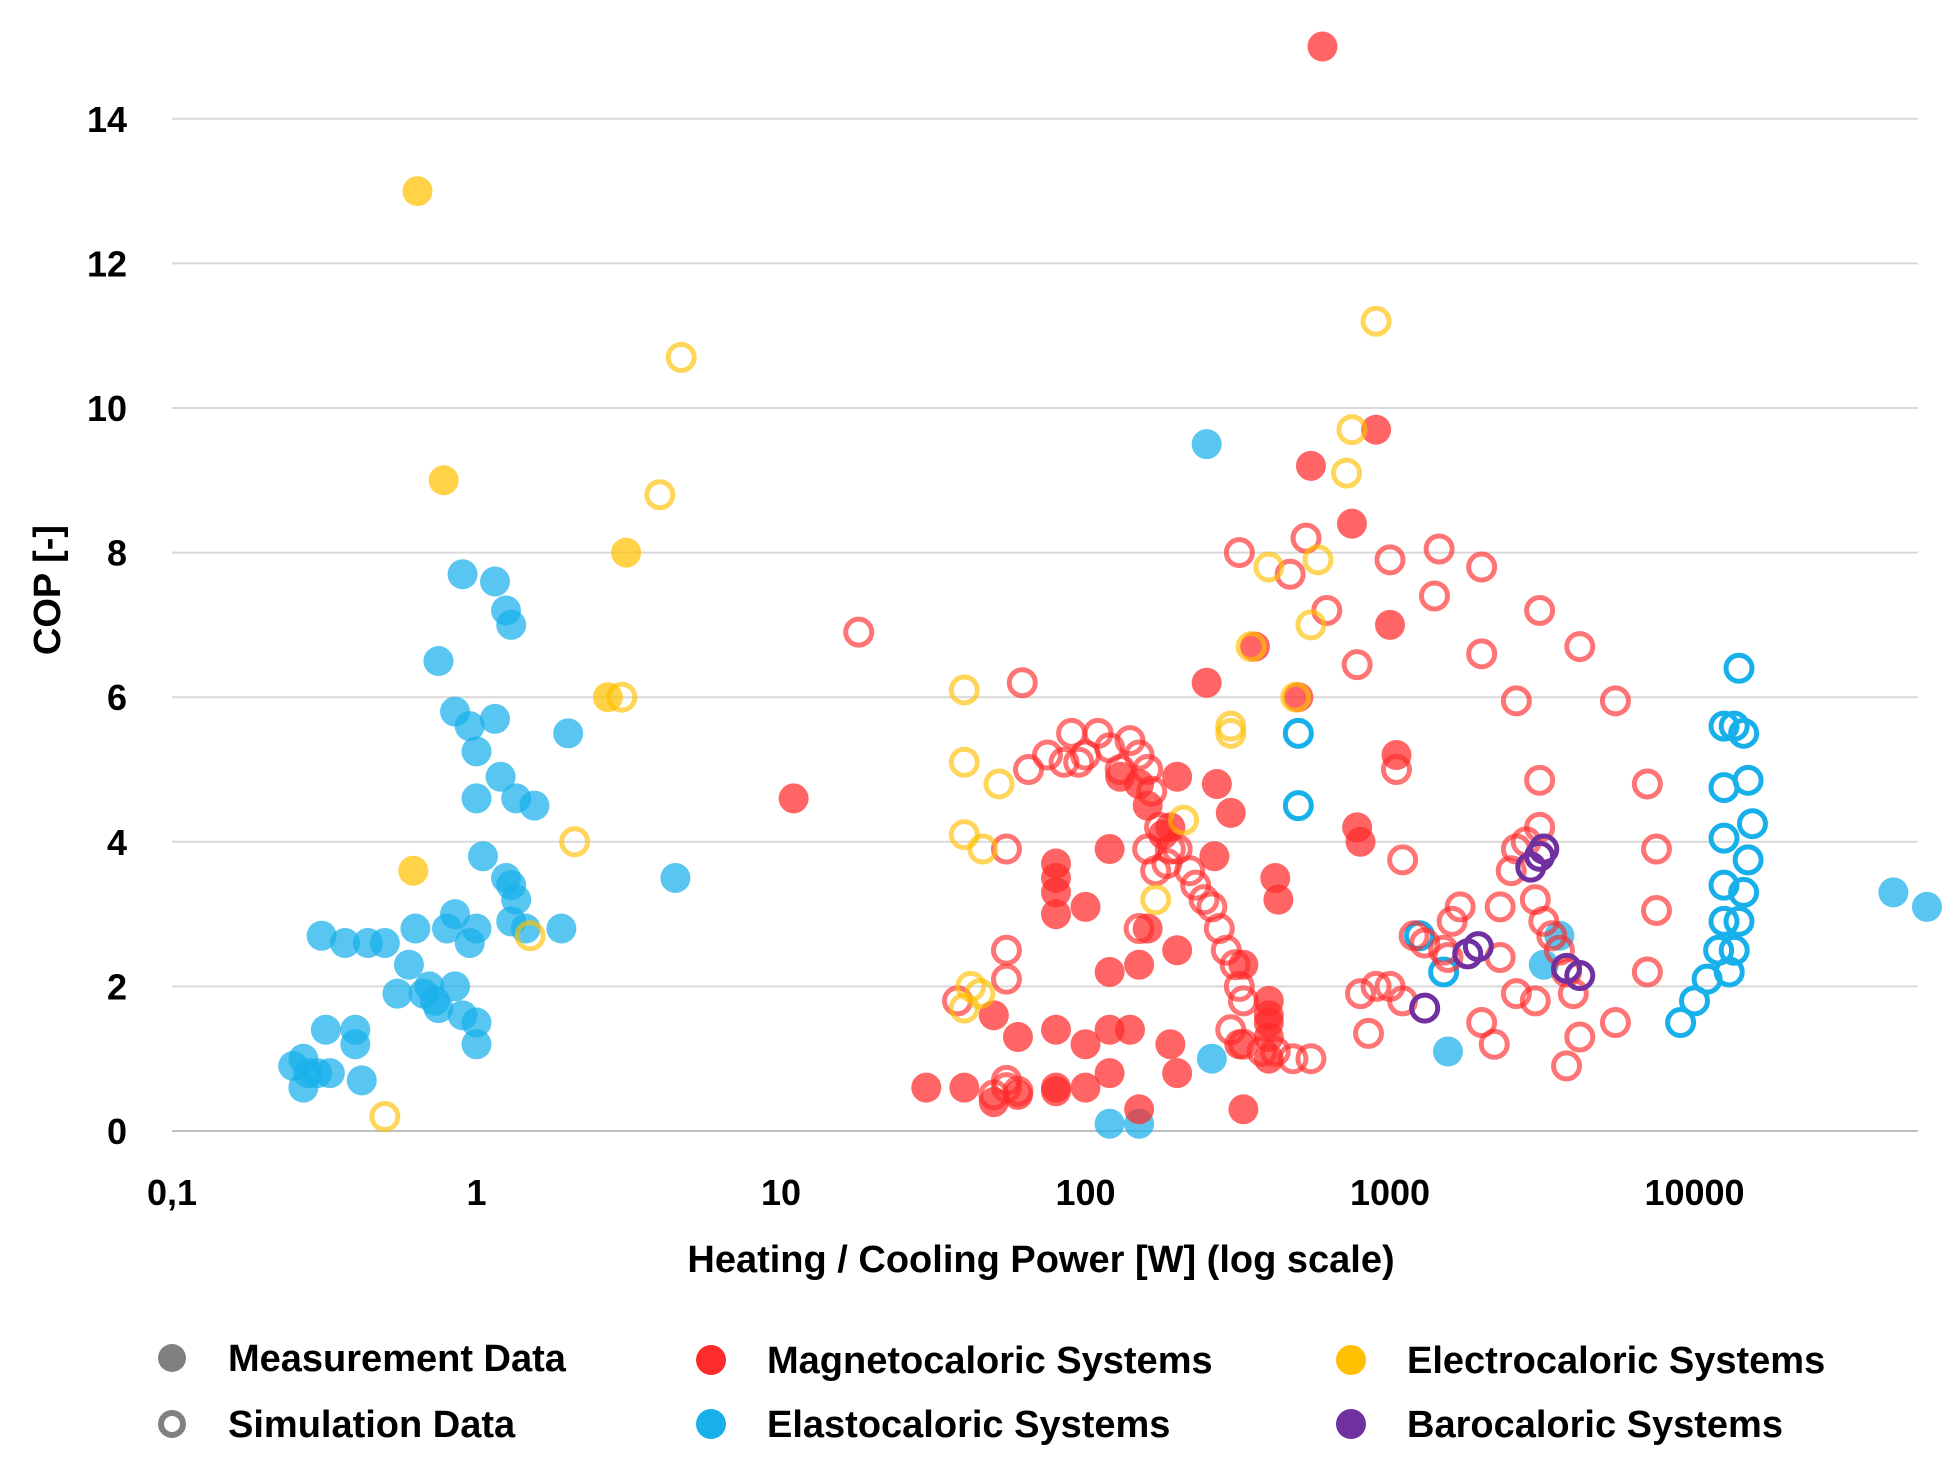  What do you see at coordinates (711, 1360) in the screenshot?
I see `legend-marker-magnetocaloric` at bounding box center [711, 1360].